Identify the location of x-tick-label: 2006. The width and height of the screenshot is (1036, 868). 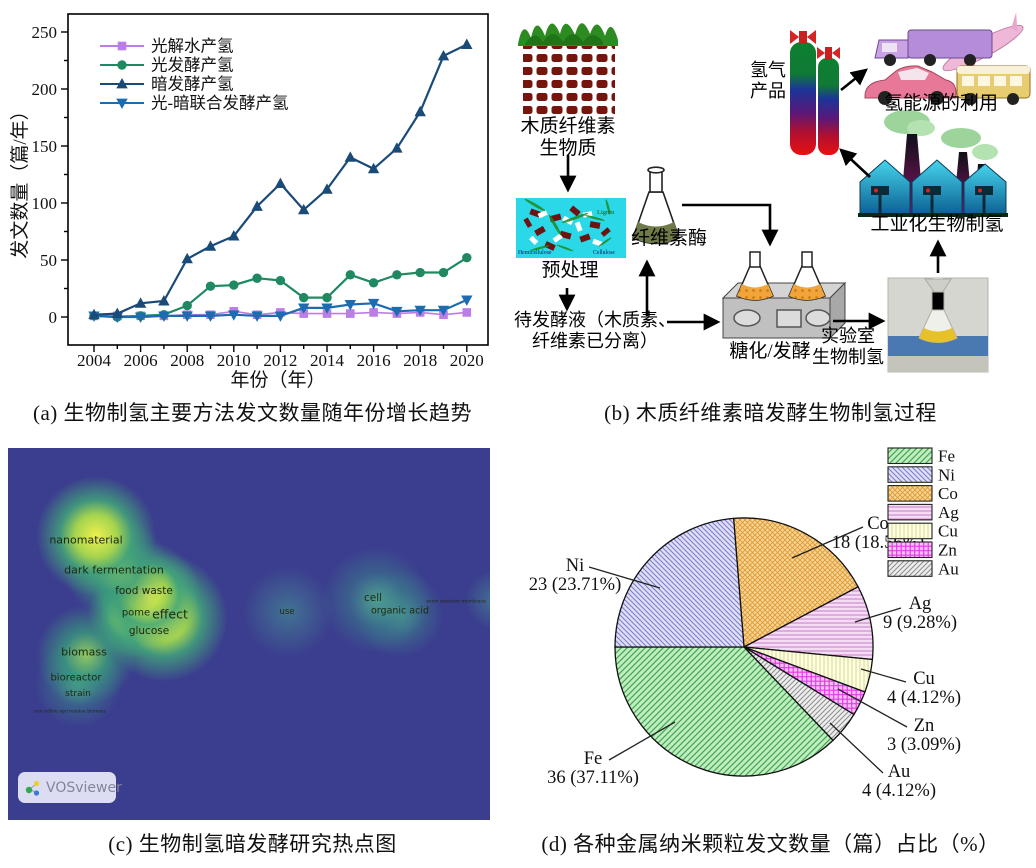
(141, 360).